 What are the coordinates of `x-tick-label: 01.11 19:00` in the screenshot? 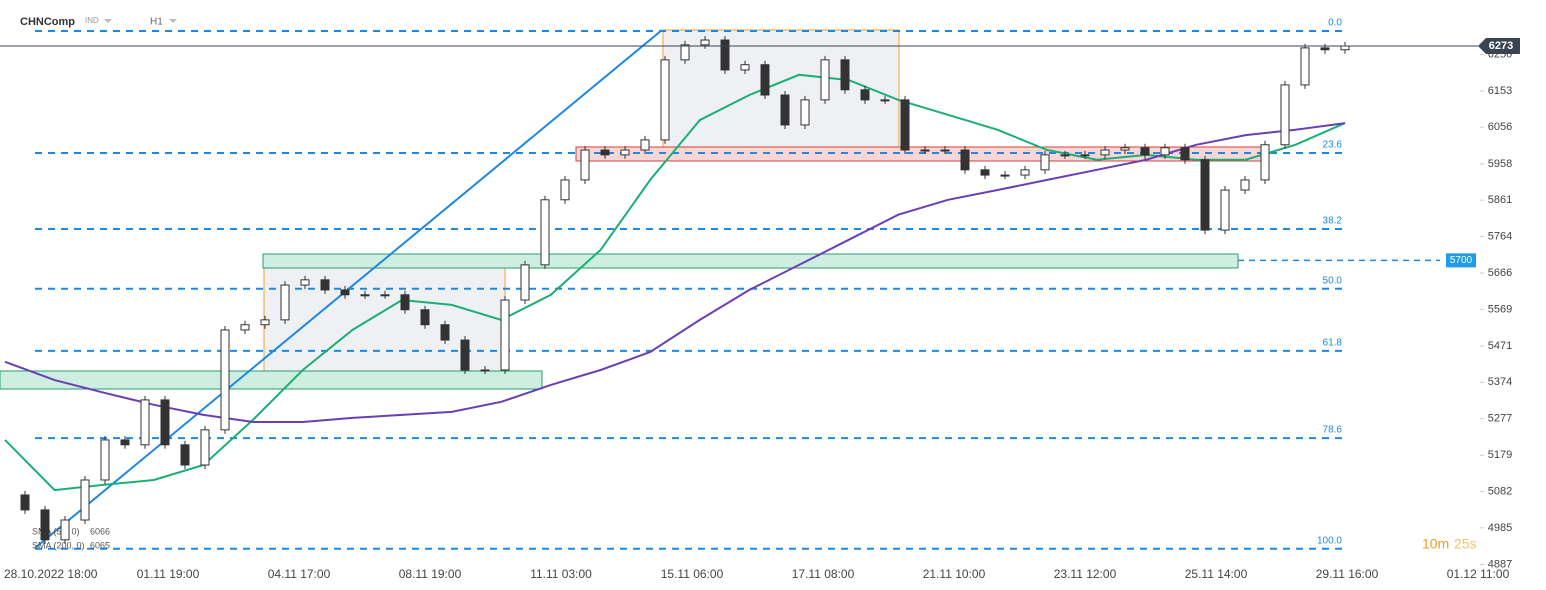 It's located at (168, 574).